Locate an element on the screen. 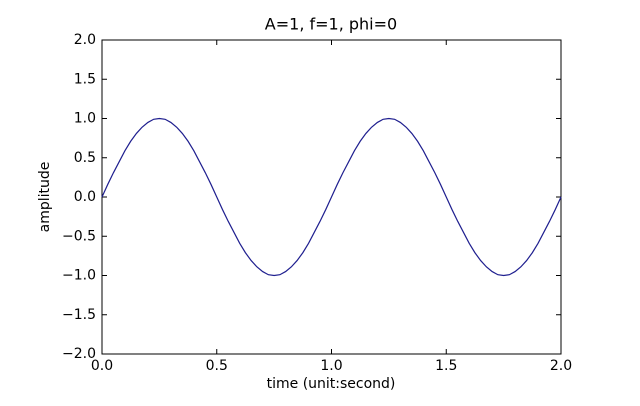  y-tick-label: 1.0 is located at coordinates (85, 119).